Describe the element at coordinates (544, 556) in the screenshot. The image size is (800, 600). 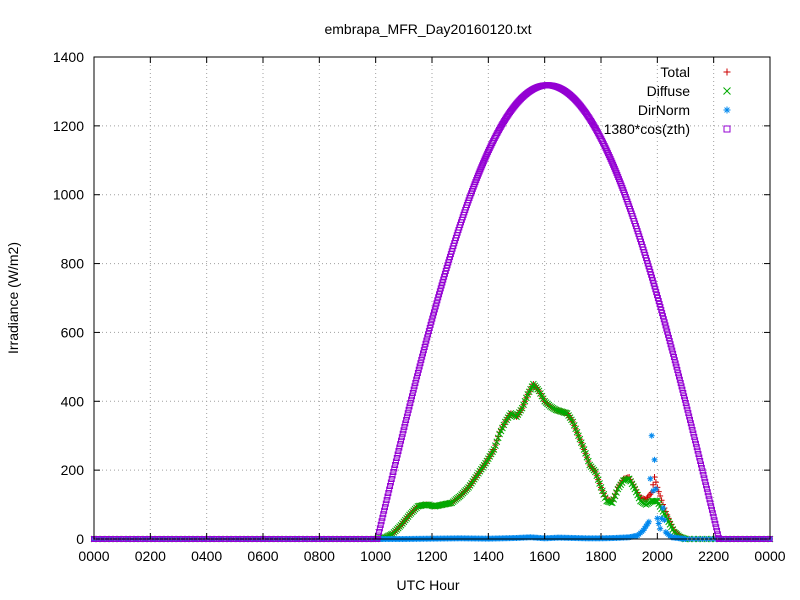
I see `x-tick-label: 1600` at that location.